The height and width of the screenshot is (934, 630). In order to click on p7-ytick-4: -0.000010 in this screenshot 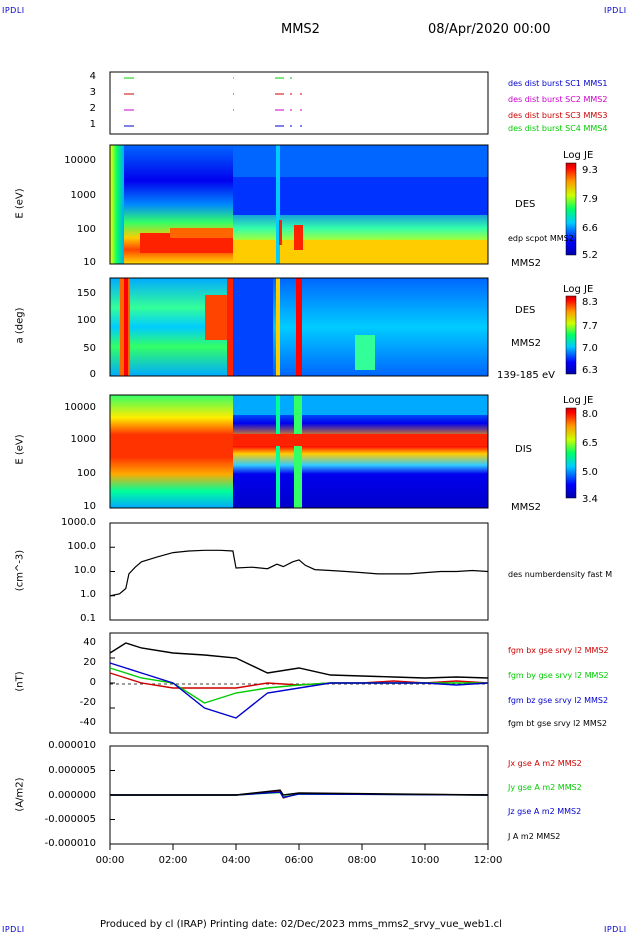, I will do `click(70, 843)`.